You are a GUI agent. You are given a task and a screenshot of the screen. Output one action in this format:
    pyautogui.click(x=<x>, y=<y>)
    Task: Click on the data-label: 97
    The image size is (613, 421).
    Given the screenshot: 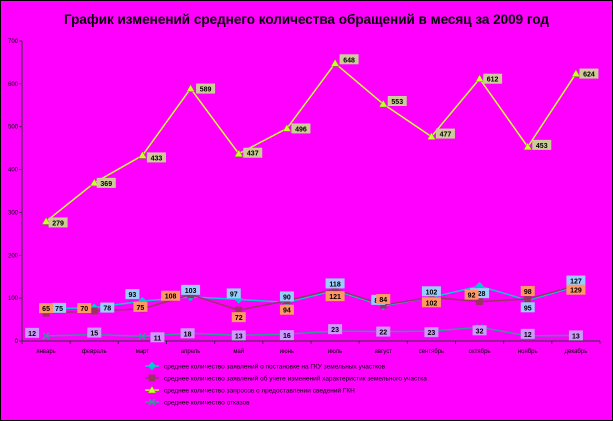 What is the action you would take?
    pyautogui.click(x=234, y=294)
    